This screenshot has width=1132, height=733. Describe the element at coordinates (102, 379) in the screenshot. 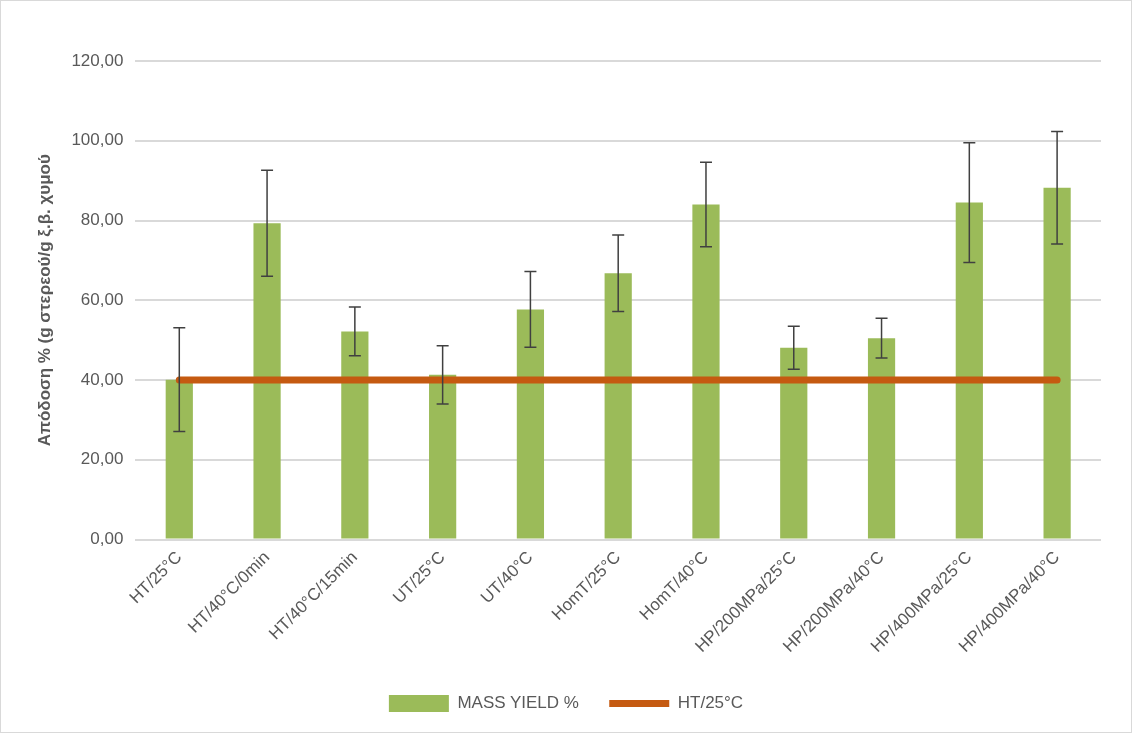

I see `y-tick-label: 40,00` at that location.